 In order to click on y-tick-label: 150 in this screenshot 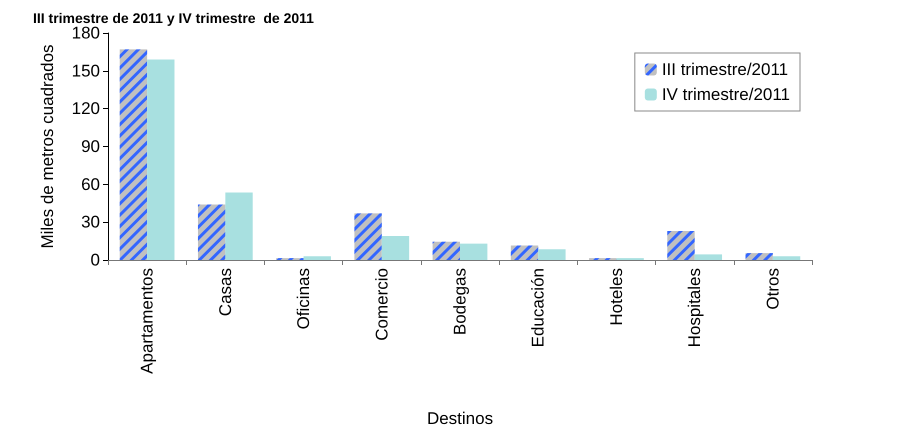, I will do `click(86, 70)`.